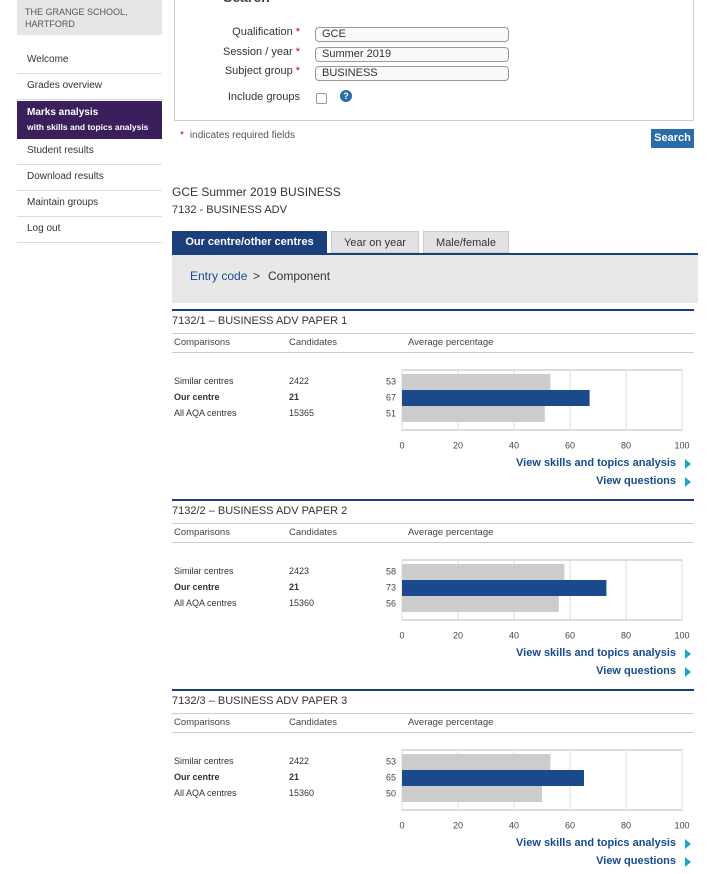 This screenshot has height=874, width=715. Describe the element at coordinates (229, 210) in the screenshot. I see `report-subtitle: 7132 - BUSINESS ADV` at that location.